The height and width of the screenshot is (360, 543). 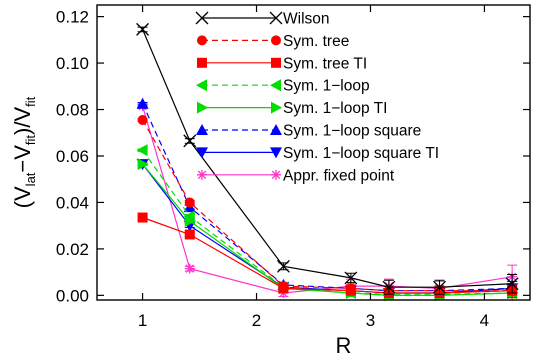 I want to click on x-axis-title: R, so click(x=344, y=345).